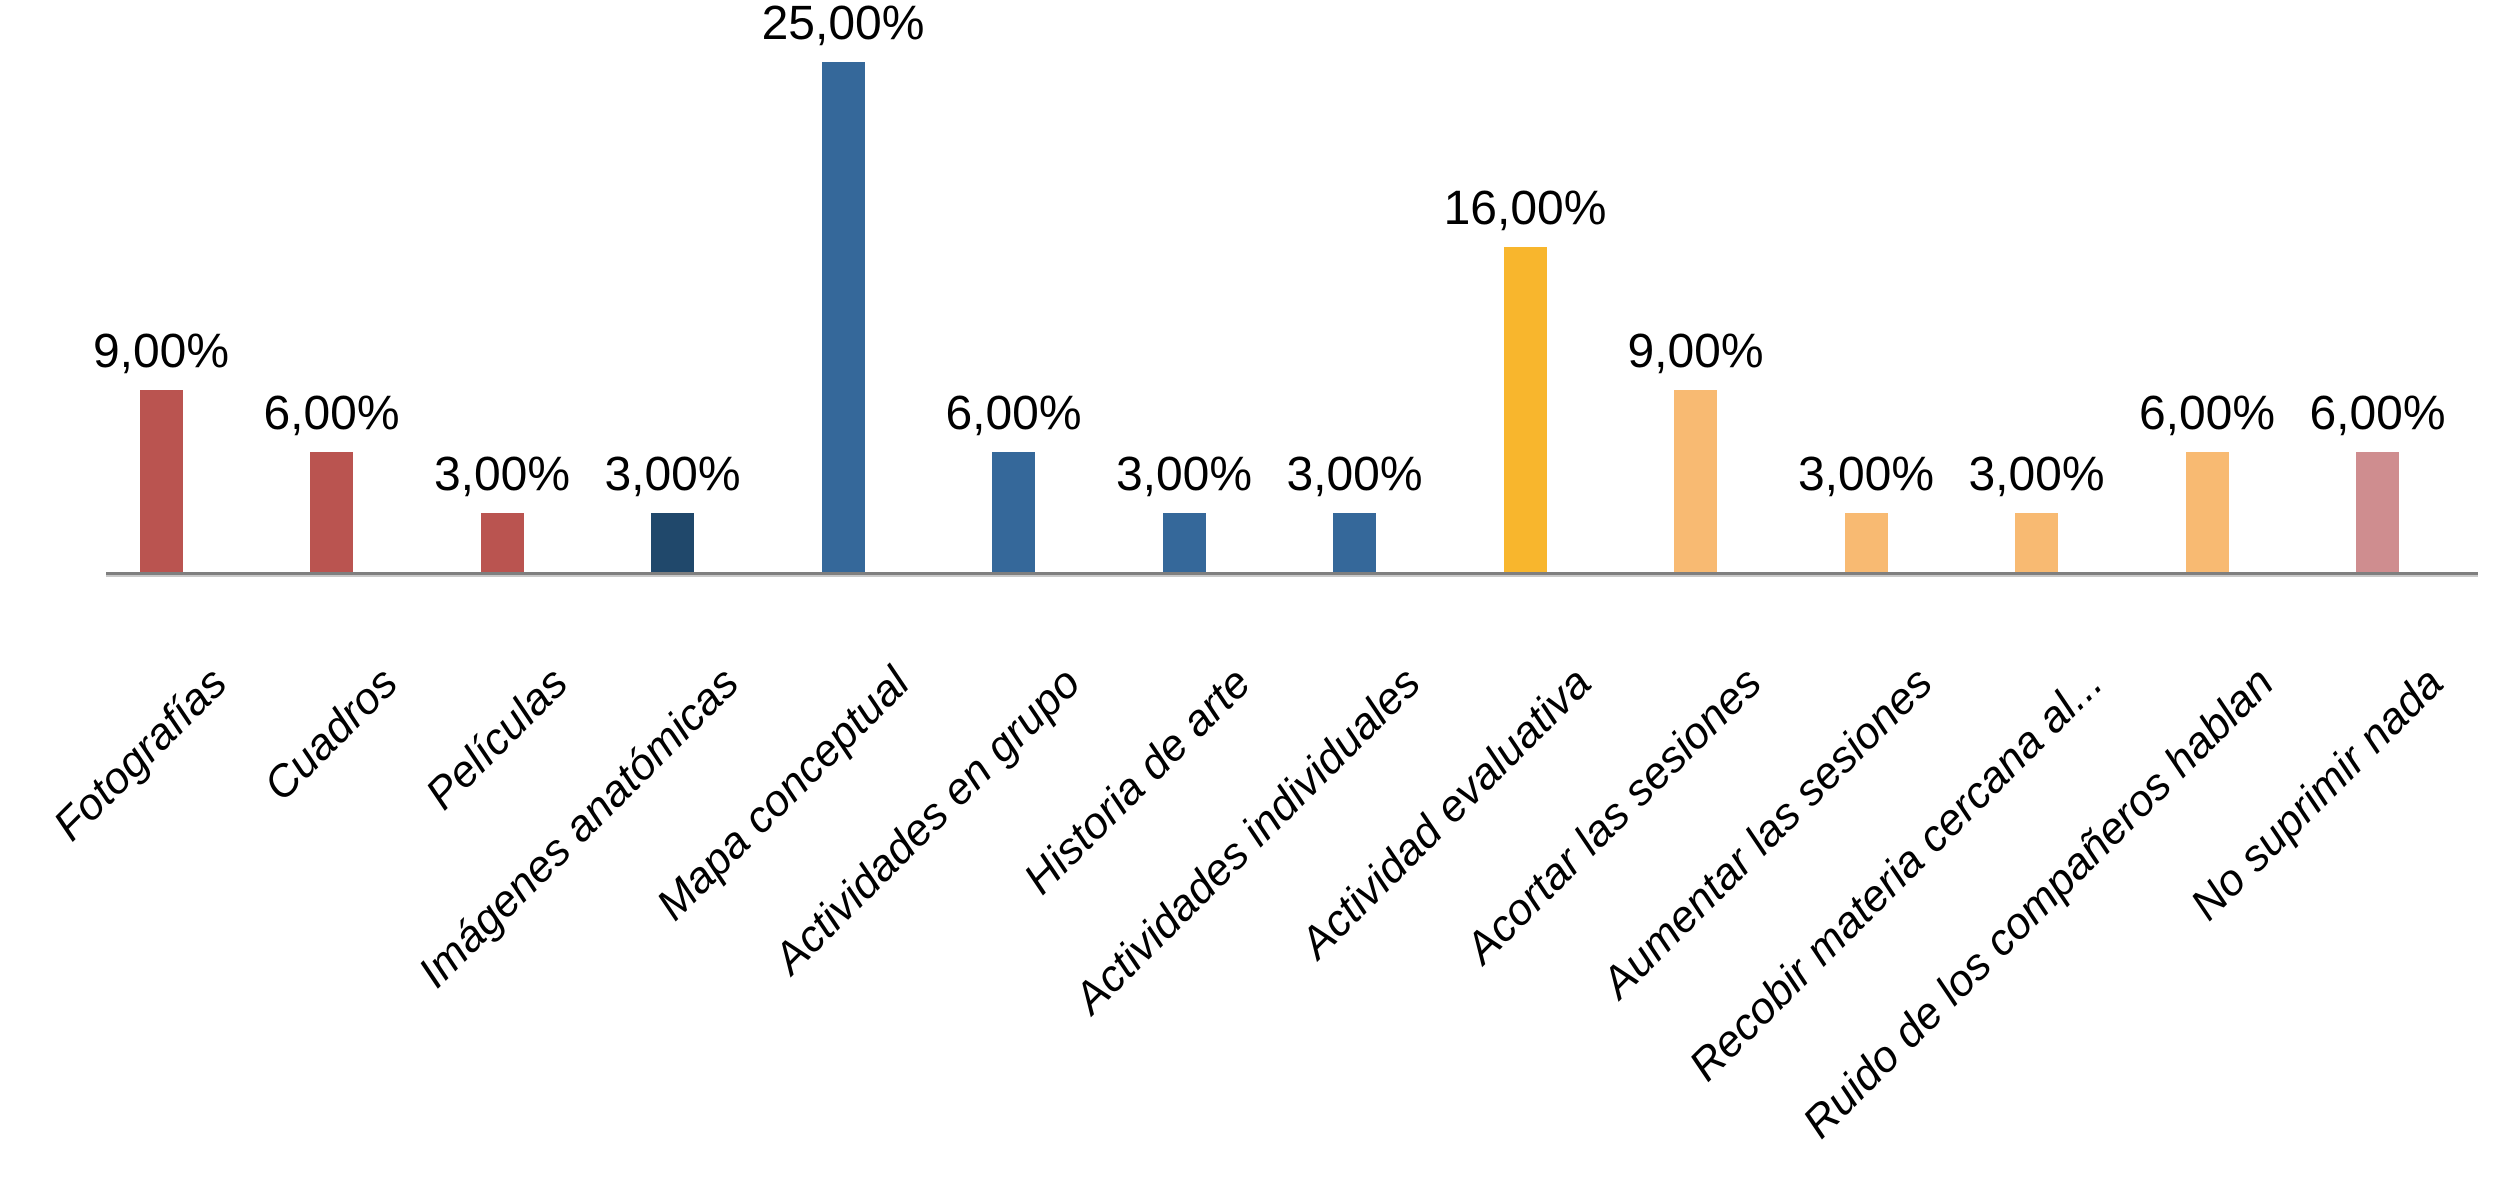 The height and width of the screenshot is (1194, 2494). I want to click on bar-value-label: 25,00%, so click(843, 25).